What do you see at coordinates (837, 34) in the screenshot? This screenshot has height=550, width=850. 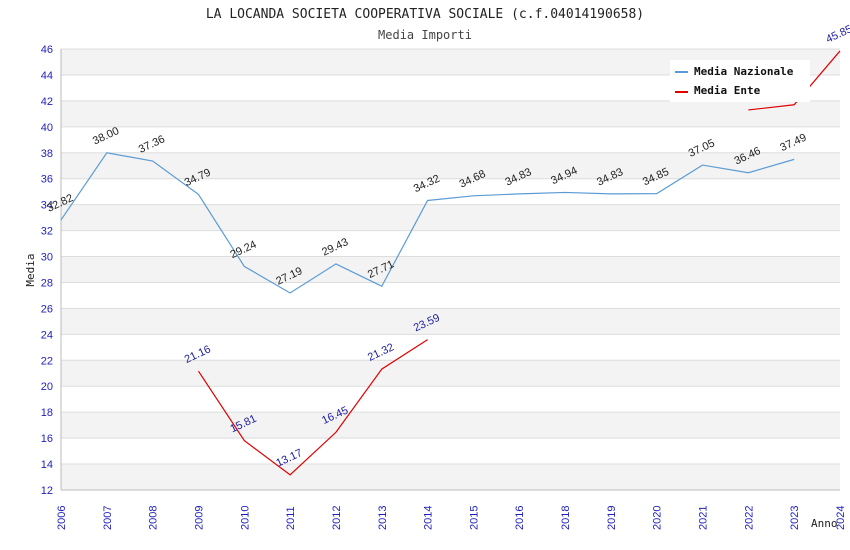 I see `data-label: 45.85` at bounding box center [837, 34].